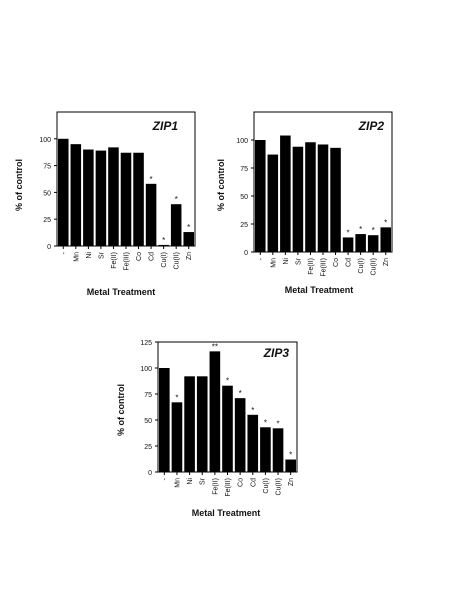 The width and height of the screenshot is (450, 600). Describe the element at coordinates (148, 395) in the screenshot. I see `chart-zip3-ytick-label: 75` at that location.